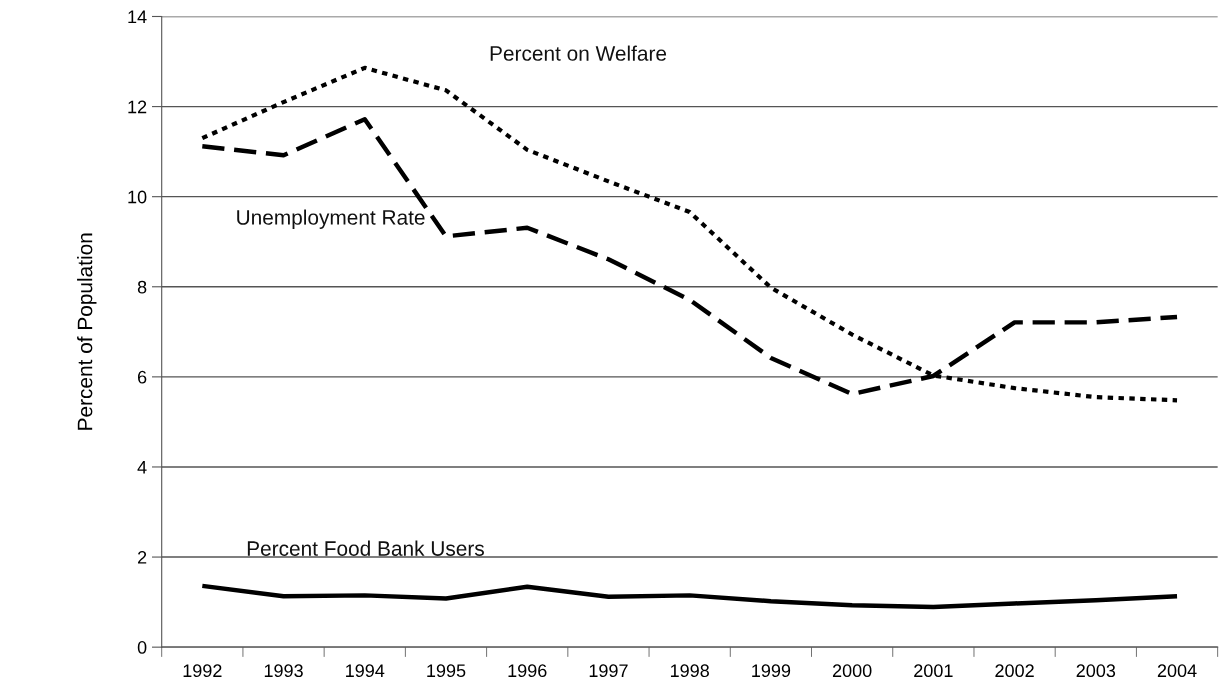  What do you see at coordinates (137, 197) in the screenshot?
I see `y-tick-label: 10` at bounding box center [137, 197].